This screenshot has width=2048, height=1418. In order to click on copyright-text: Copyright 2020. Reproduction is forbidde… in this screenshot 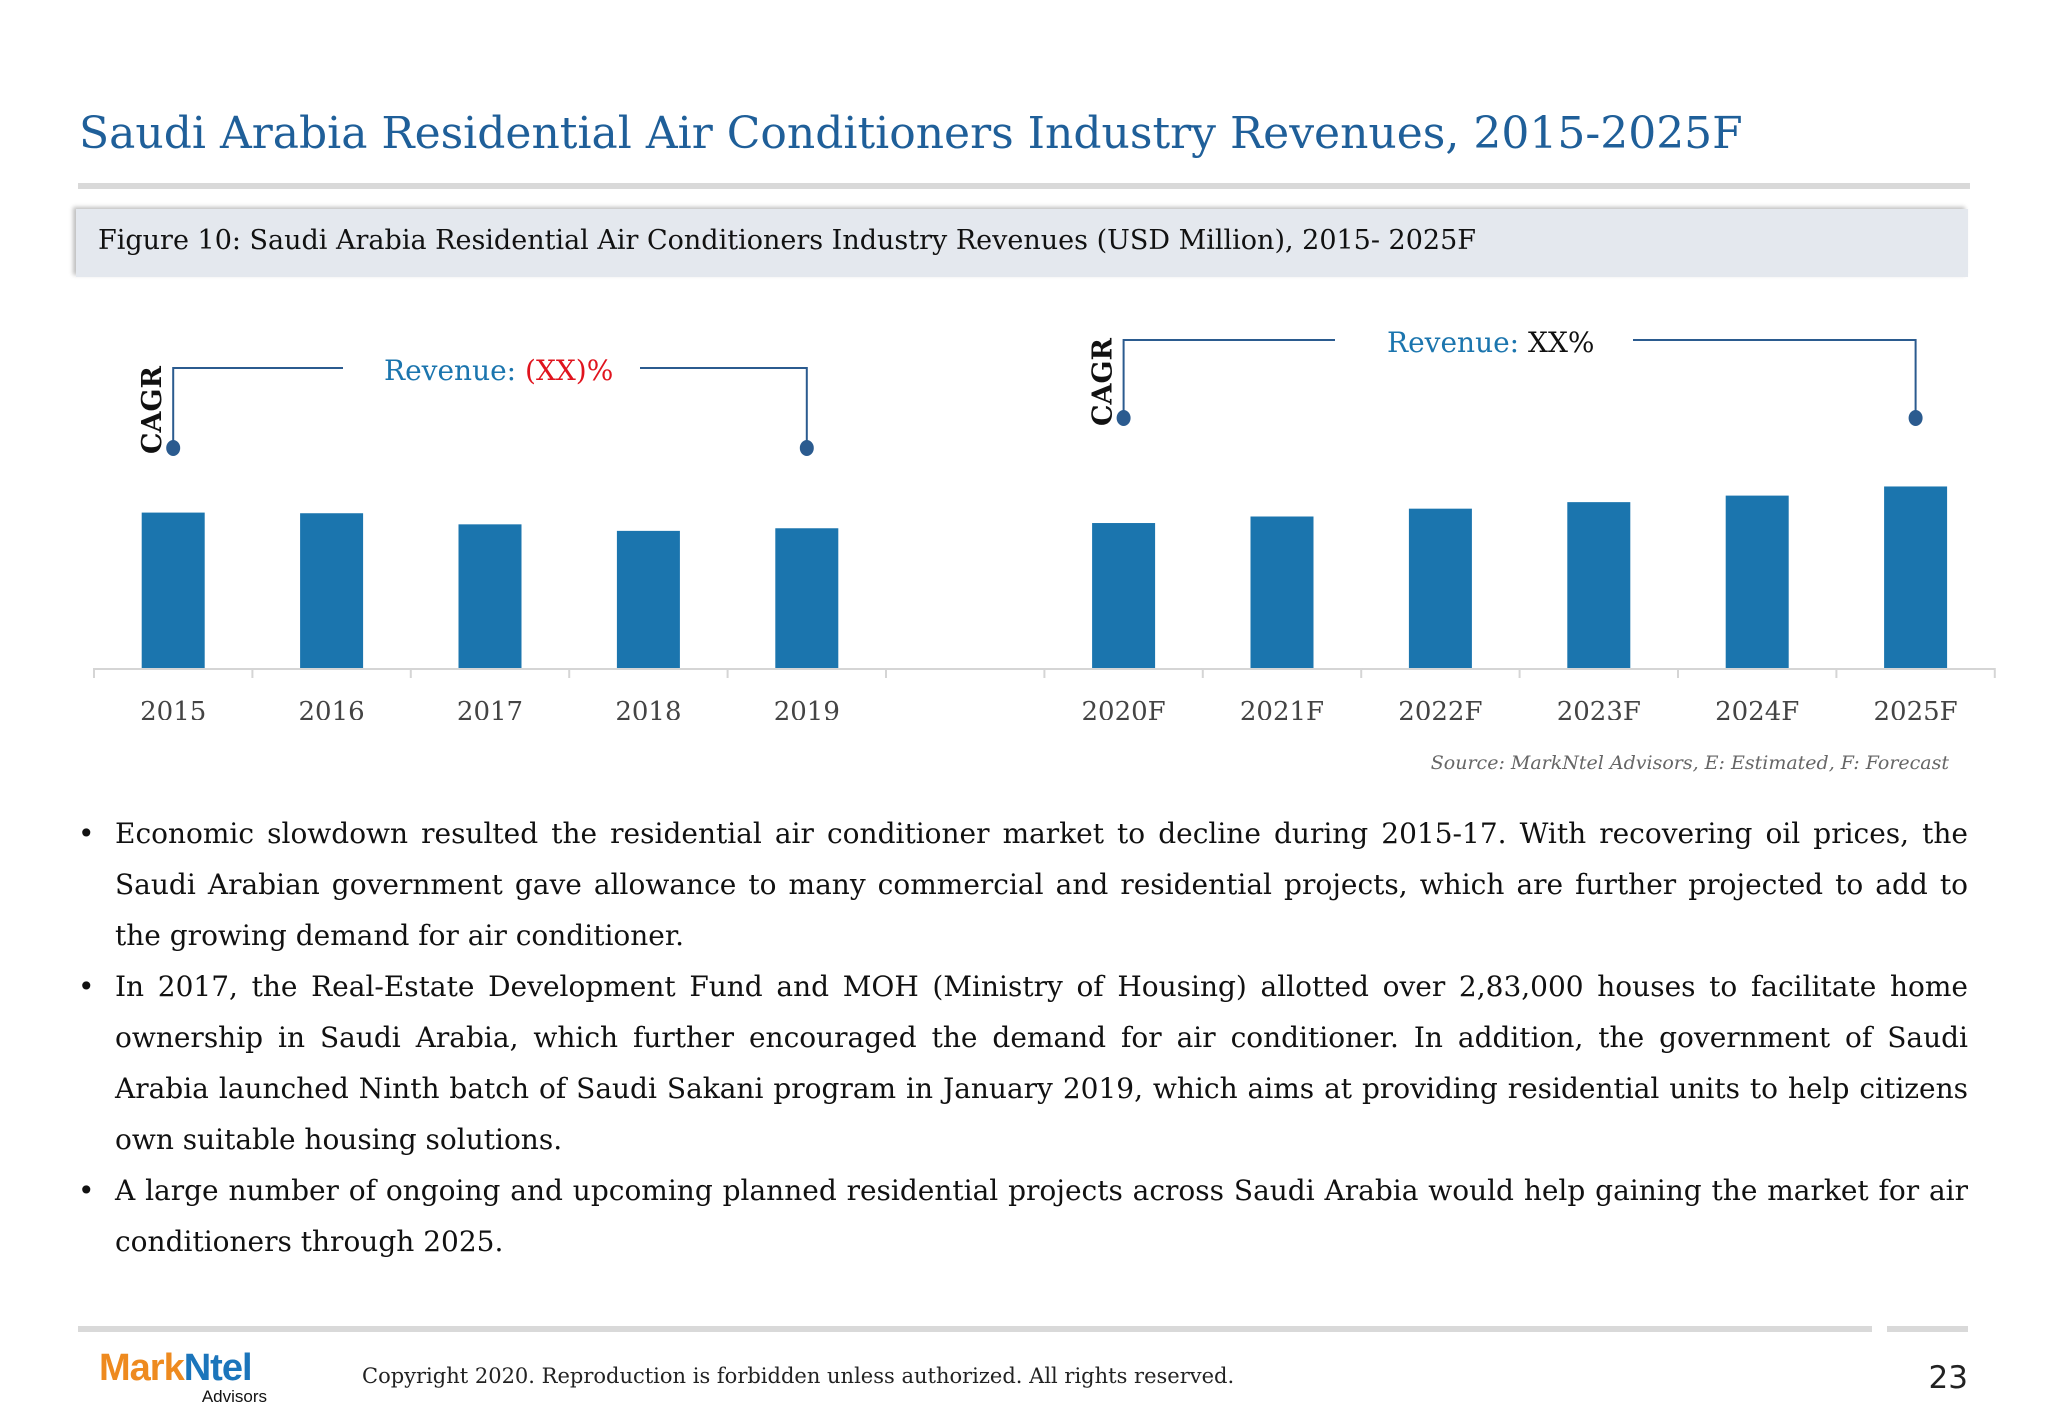, I will do `click(798, 1376)`.